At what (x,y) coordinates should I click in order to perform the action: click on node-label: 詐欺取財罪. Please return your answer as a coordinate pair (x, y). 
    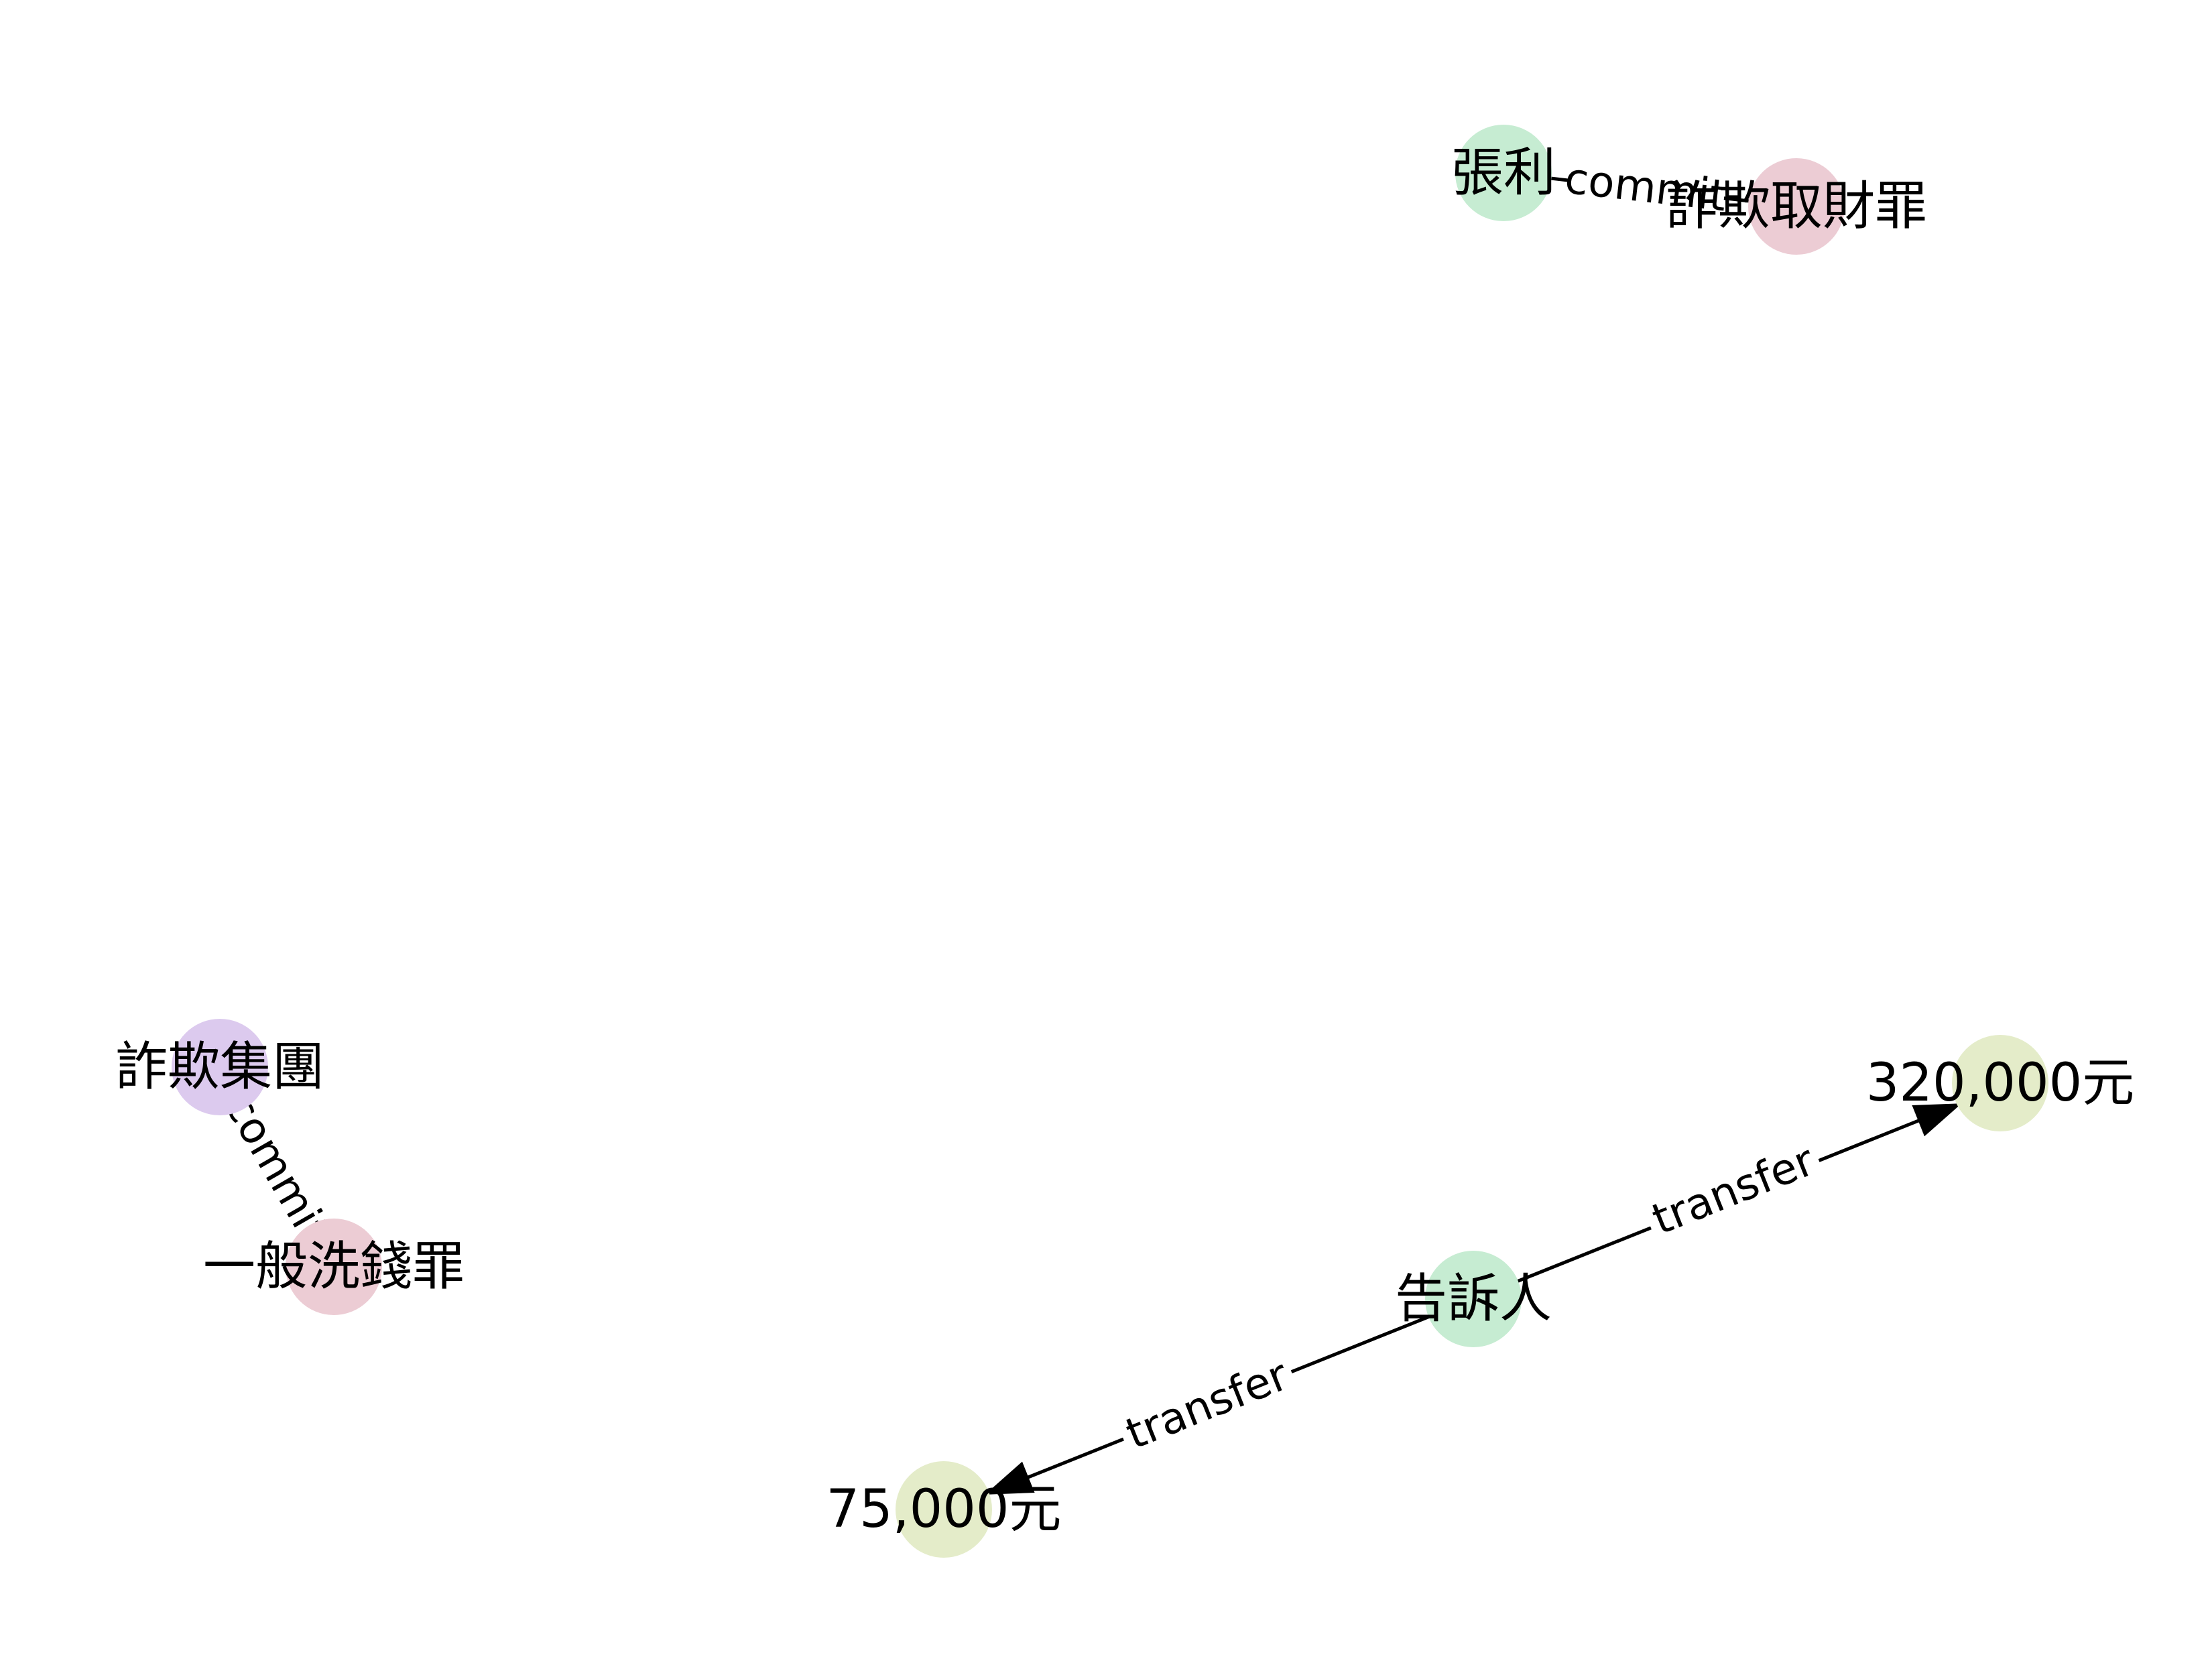
    Looking at the image, I should click on (1796, 207).